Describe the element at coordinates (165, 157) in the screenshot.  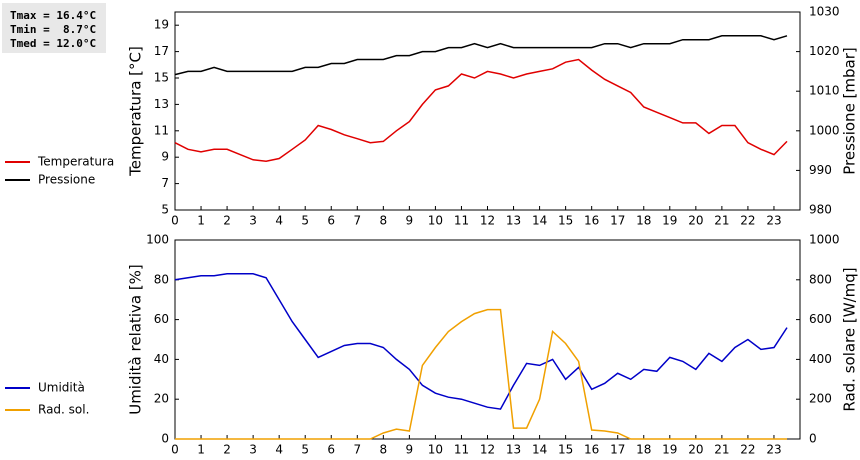
I see `y-tick-label: 9` at that location.